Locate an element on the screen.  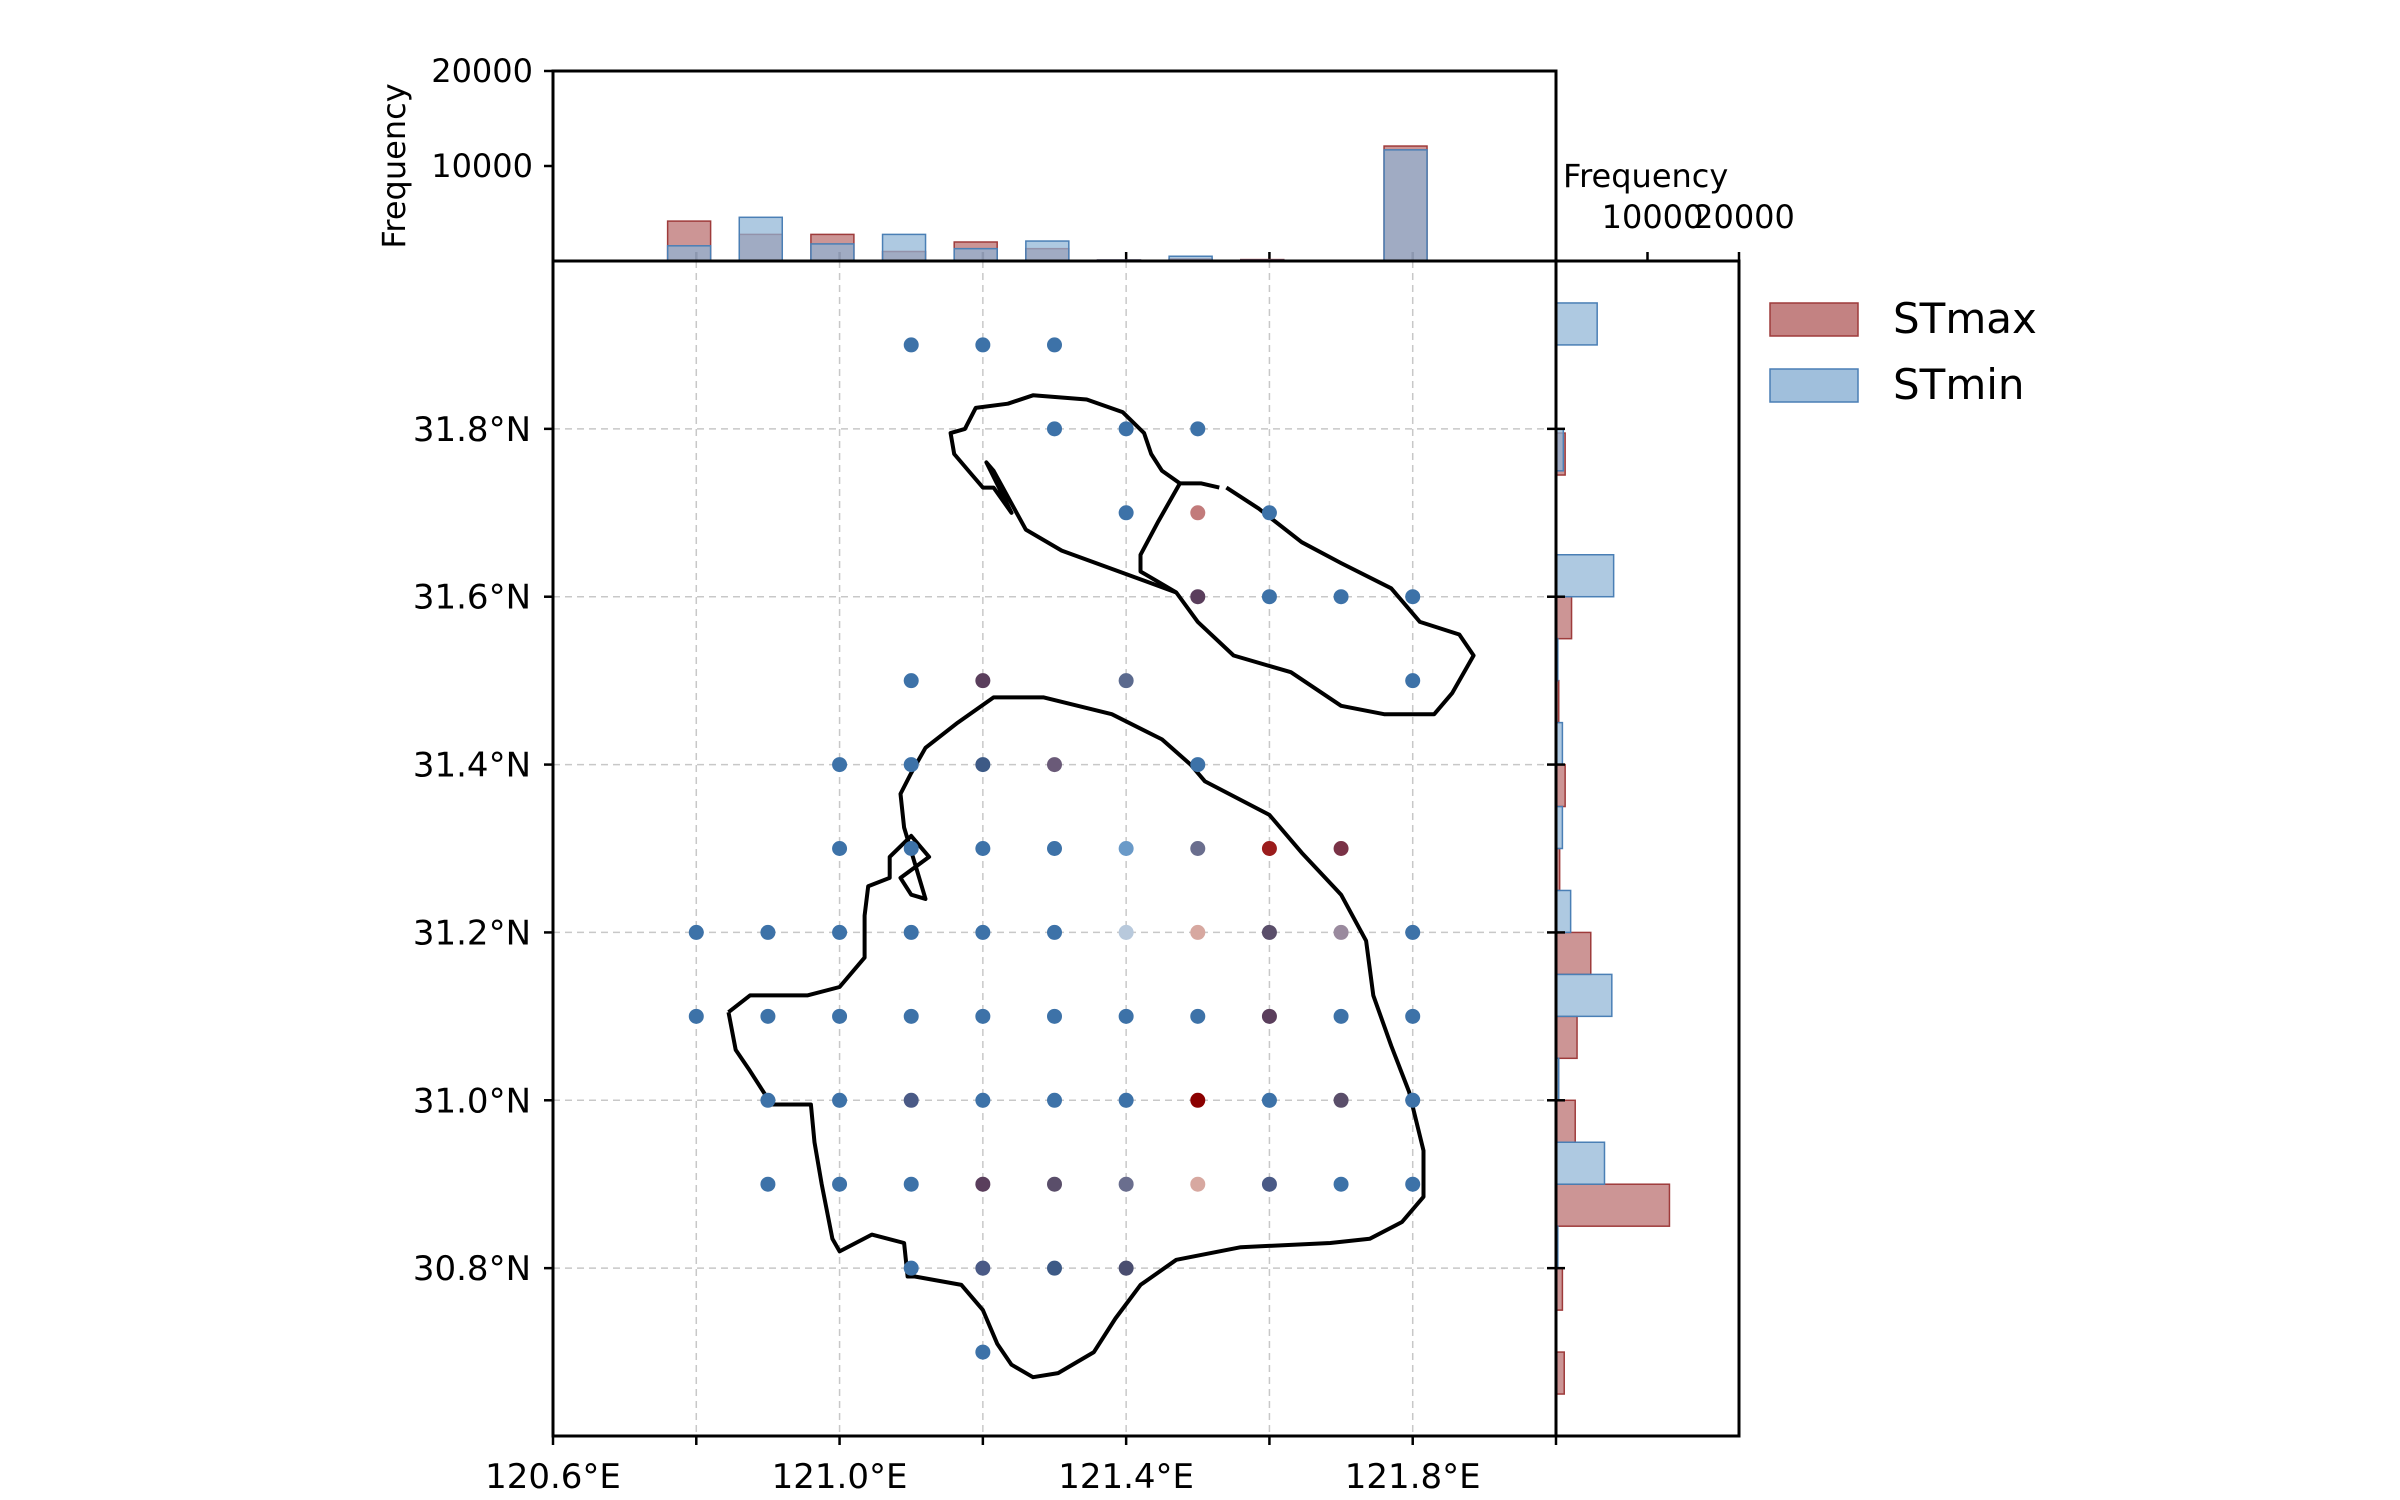
top-histogram-ylabel: Frequency is located at coordinates (394, 165).